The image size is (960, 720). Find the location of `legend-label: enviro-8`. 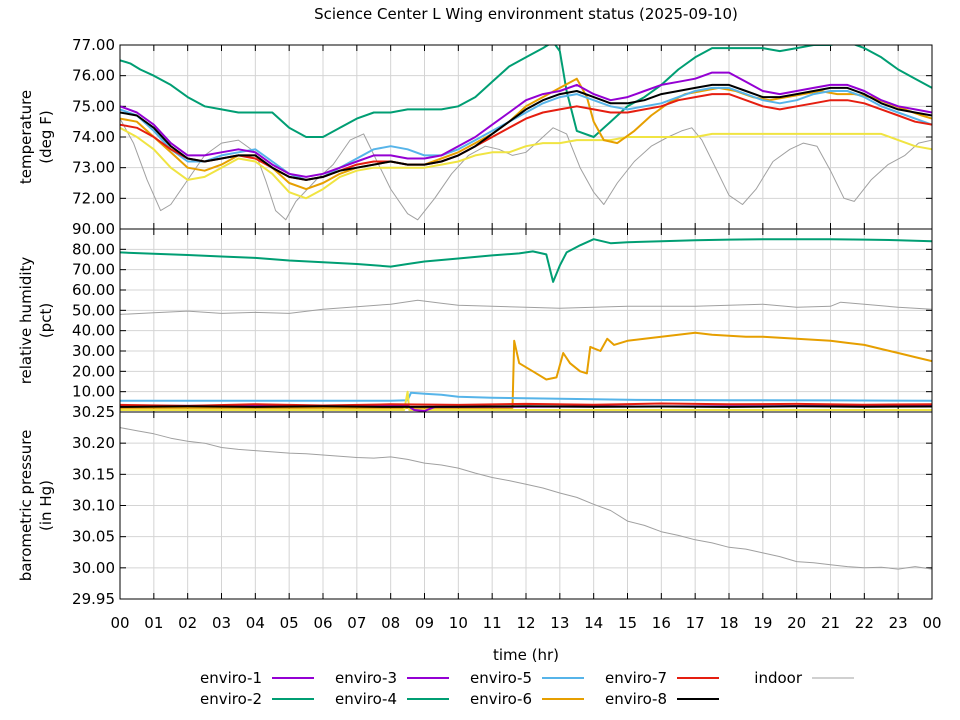

legend-label: enviro-8 is located at coordinates (636, 699).